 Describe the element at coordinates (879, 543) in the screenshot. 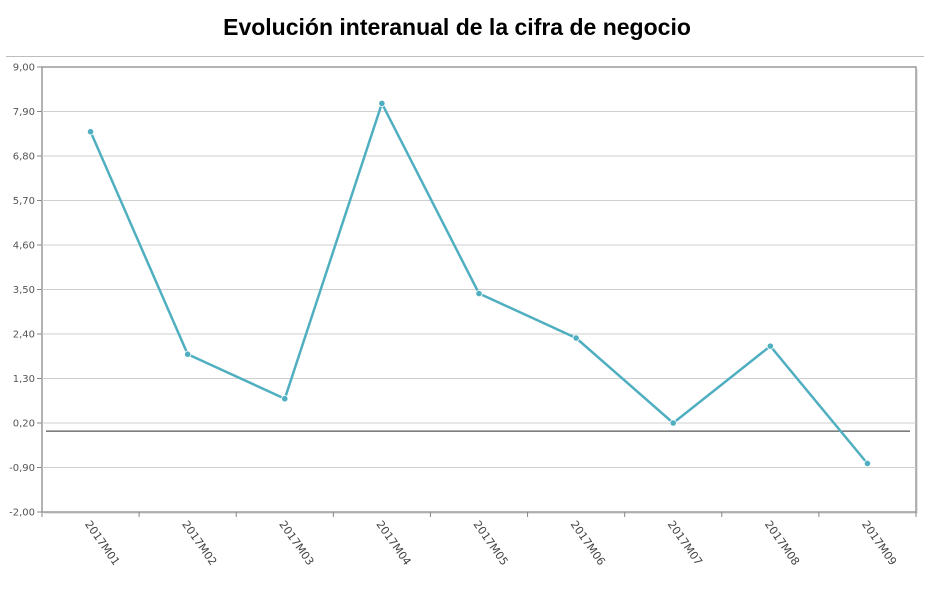

I see `x-tick-label: 2017M09` at that location.